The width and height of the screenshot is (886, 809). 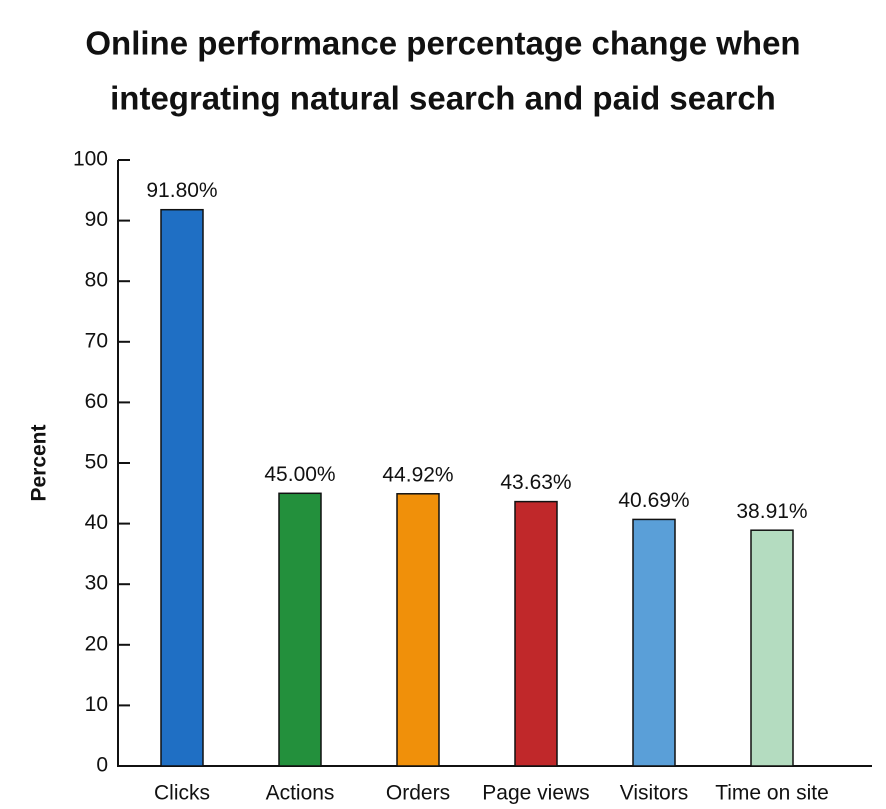 What do you see at coordinates (417, 474) in the screenshot?
I see `data-label: 44.92%` at bounding box center [417, 474].